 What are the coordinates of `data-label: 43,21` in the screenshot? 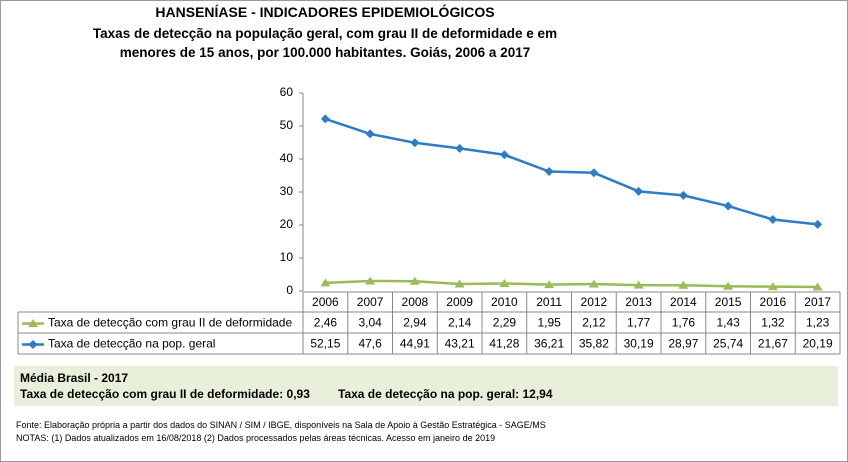 It's located at (460, 344).